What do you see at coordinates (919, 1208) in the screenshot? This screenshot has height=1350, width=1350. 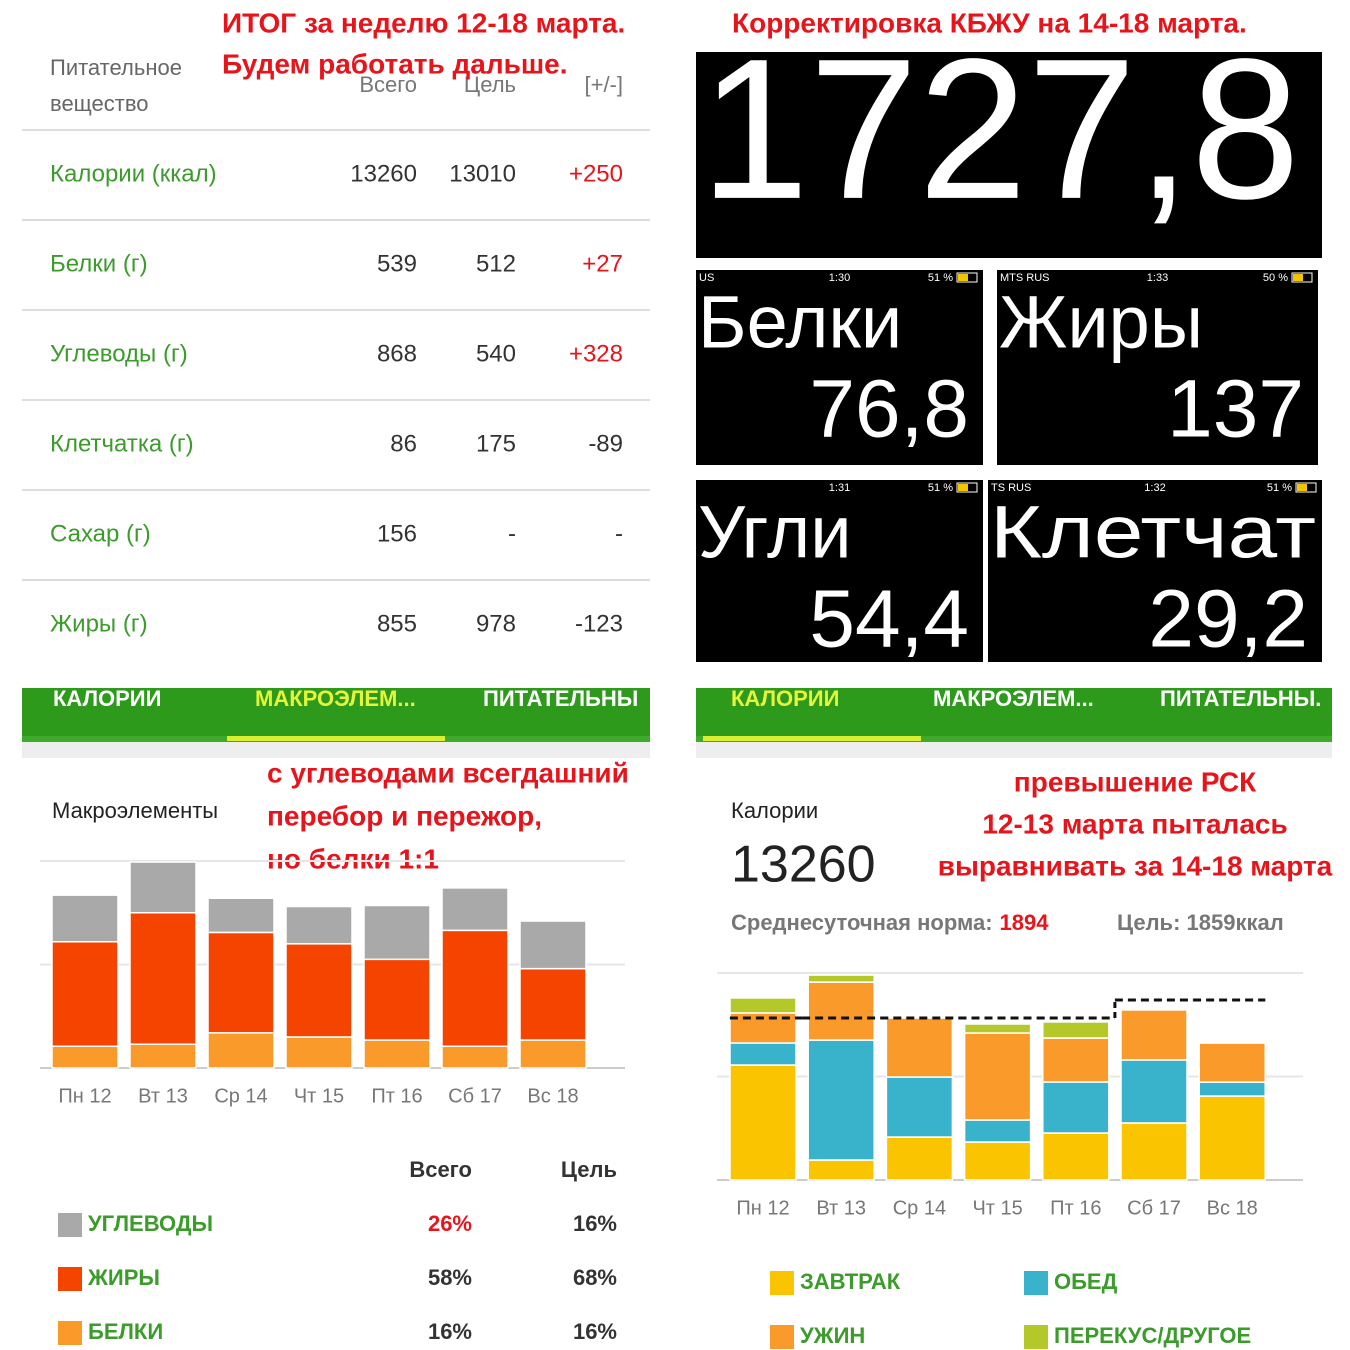 I see `x-tick-label: Ср 14` at bounding box center [919, 1208].